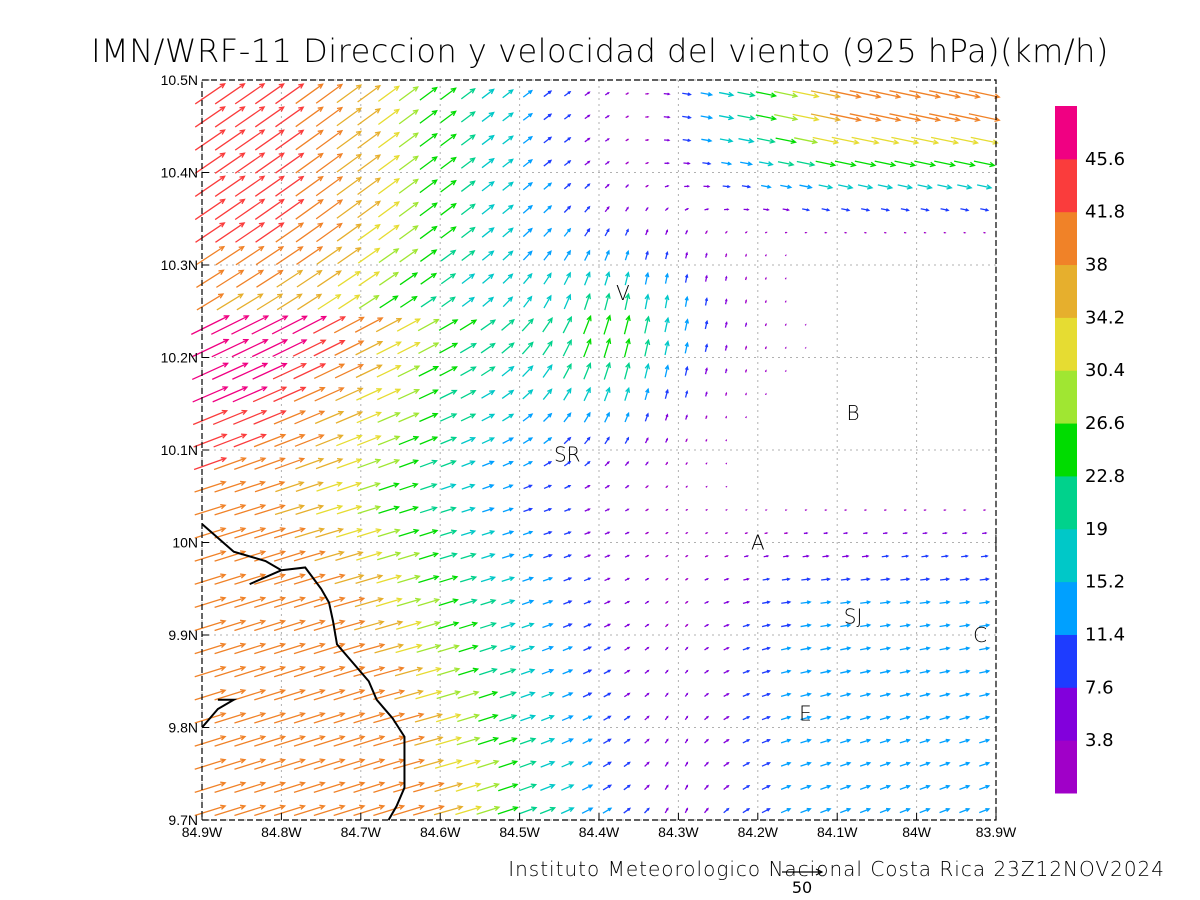 This screenshot has width=1200, height=900. What do you see at coordinates (1066, 238) in the screenshot?
I see `colorbar-bin` at bounding box center [1066, 238].